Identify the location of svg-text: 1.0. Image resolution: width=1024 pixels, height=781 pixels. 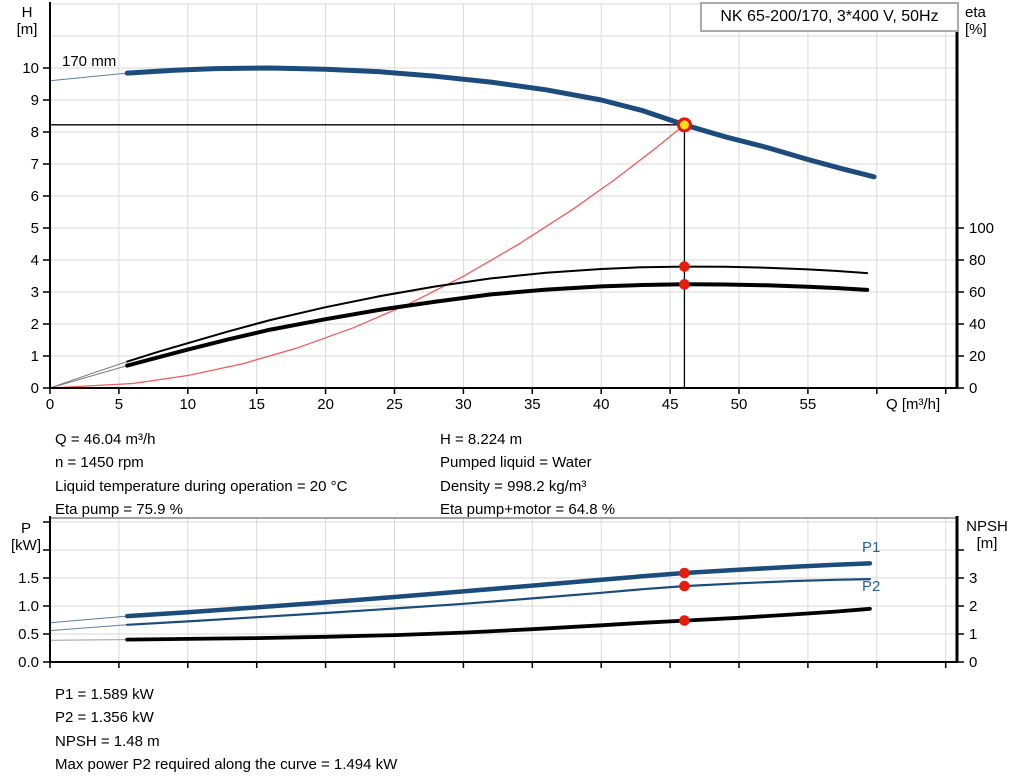
(28, 606).